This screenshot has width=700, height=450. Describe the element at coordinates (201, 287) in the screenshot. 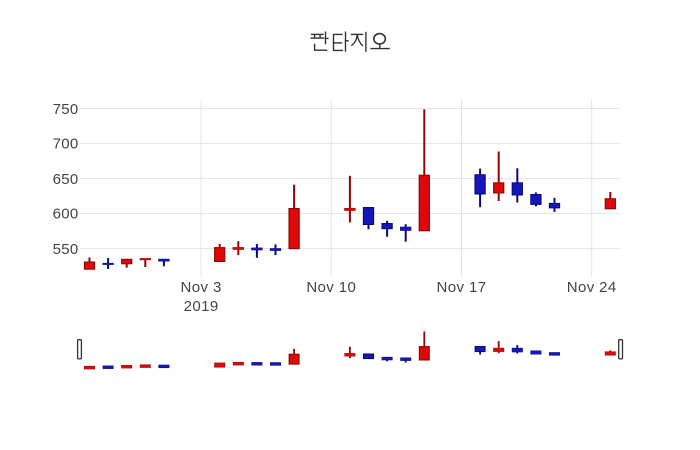

I see `svg-text: Nov 3` at that location.